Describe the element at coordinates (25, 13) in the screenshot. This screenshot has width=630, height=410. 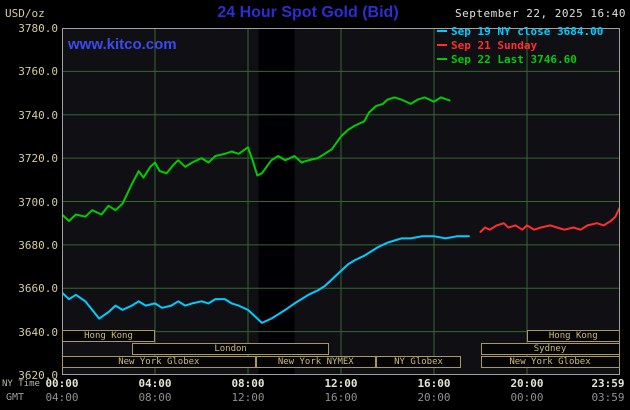
I see `y-axis-units-label: USD/oz` at that location.